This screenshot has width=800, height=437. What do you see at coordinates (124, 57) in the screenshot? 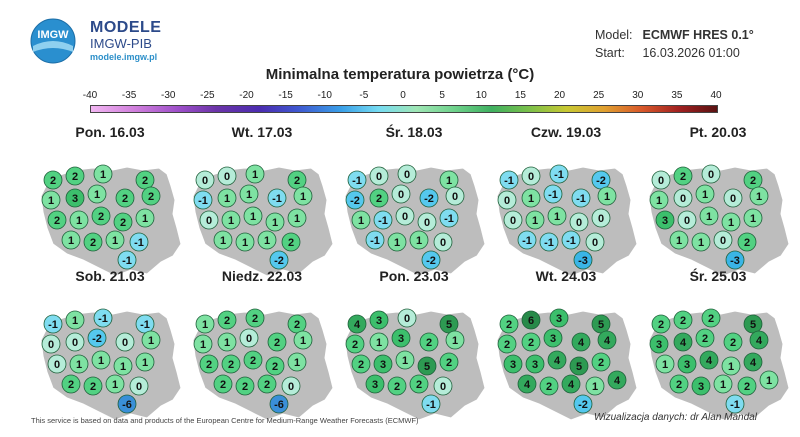
I see `brand-url: modele.imgw.pl` at bounding box center [124, 57].